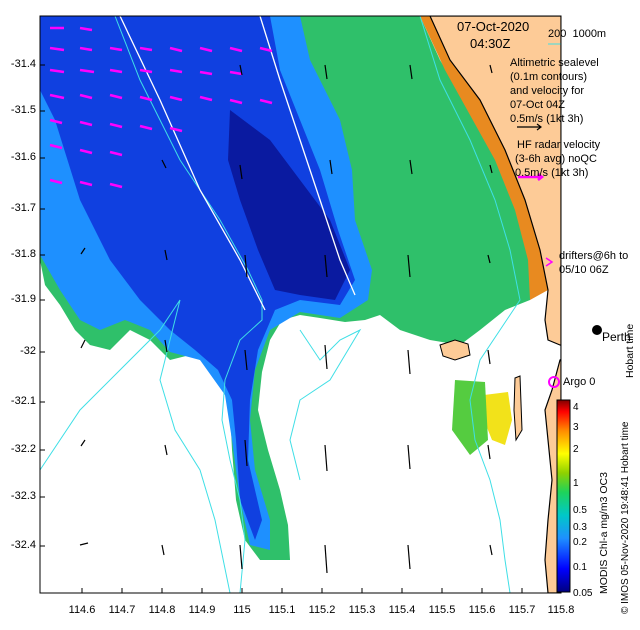 The image size is (640, 630). What do you see at coordinates (23, 64) in the screenshot?
I see `y-tick-label: -31.4` at bounding box center [23, 64].